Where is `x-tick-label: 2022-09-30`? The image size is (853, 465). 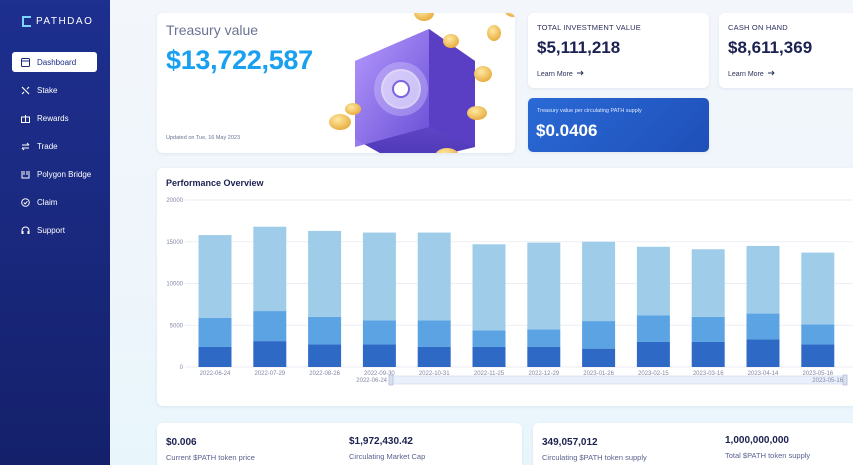 x-tick-label: 2022-09-30 is located at coordinates (379, 374).